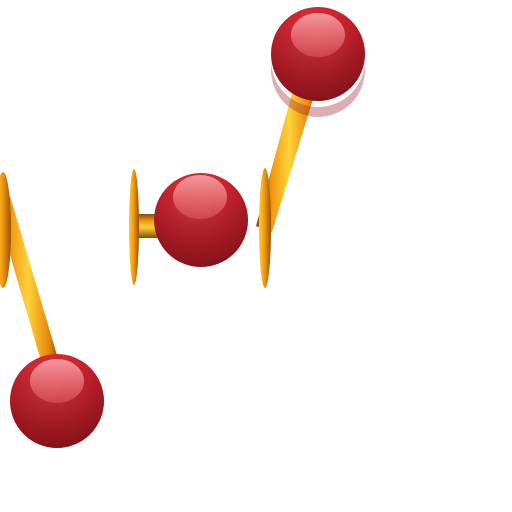 The height and width of the screenshot is (512, 512). Describe the element at coordinates (289, 176) in the screenshot. I see `right-stick` at that location.